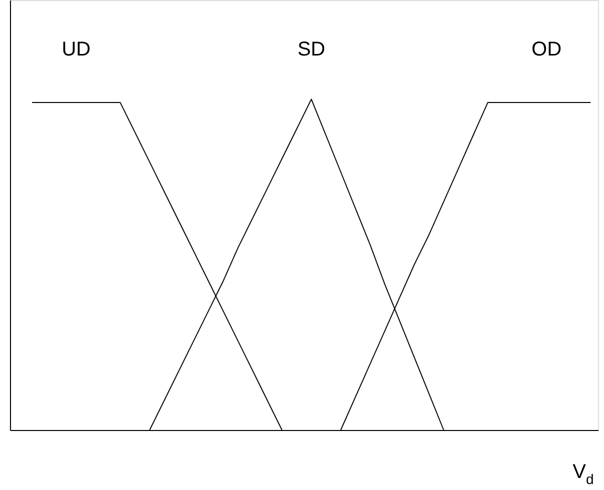 Image resolution: width=604 pixels, height=490 pixels. What do you see at coordinates (311, 49) in the screenshot?
I see `text: SD` at bounding box center [311, 49].